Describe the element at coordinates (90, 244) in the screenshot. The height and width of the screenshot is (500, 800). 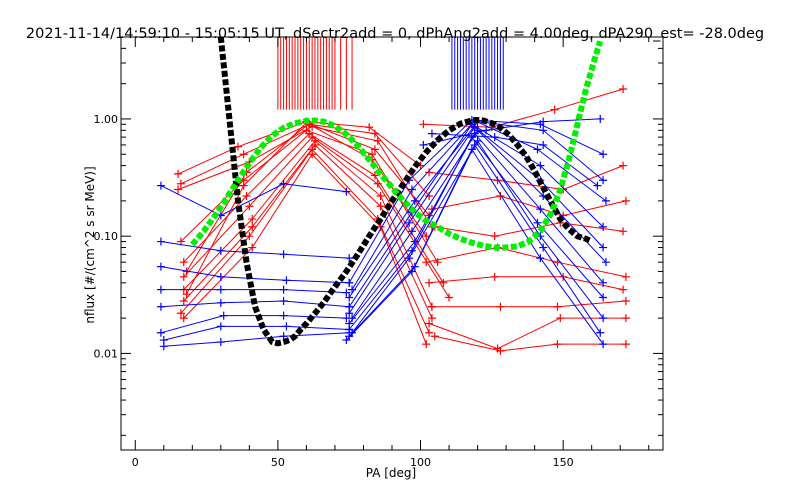
I see `y-axis-title: nflux [#/(cm^2 s sr MeV)]` at that location.